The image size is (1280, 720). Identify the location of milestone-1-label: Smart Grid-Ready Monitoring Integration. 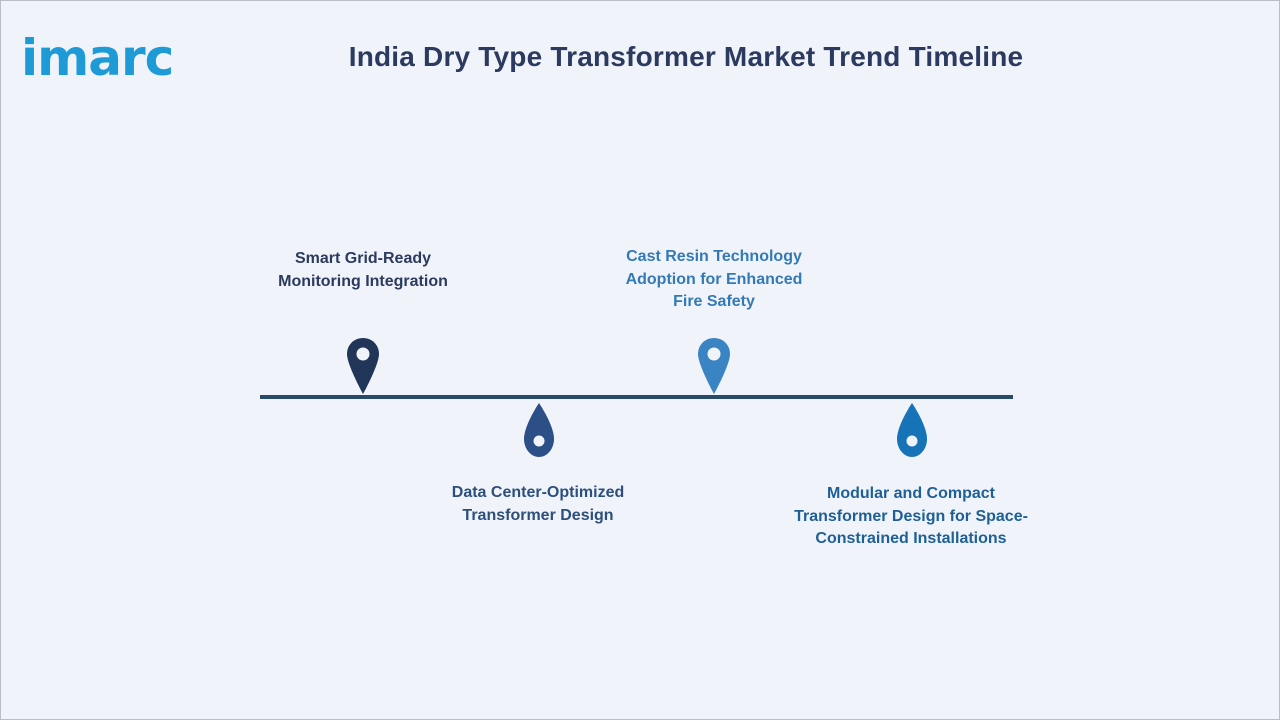
(363, 270).